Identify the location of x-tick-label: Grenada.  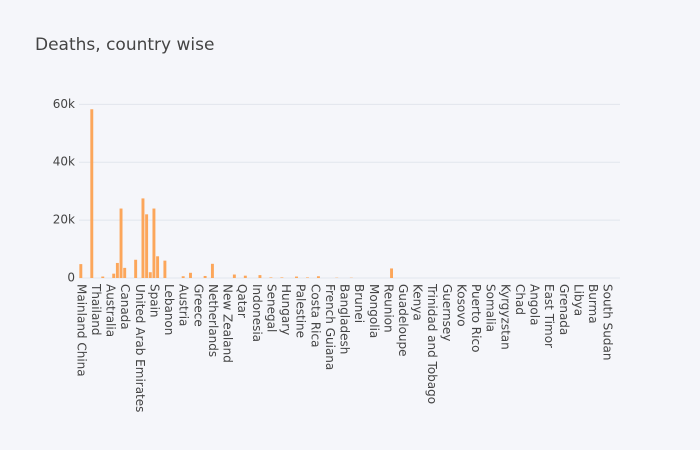
(564, 309).